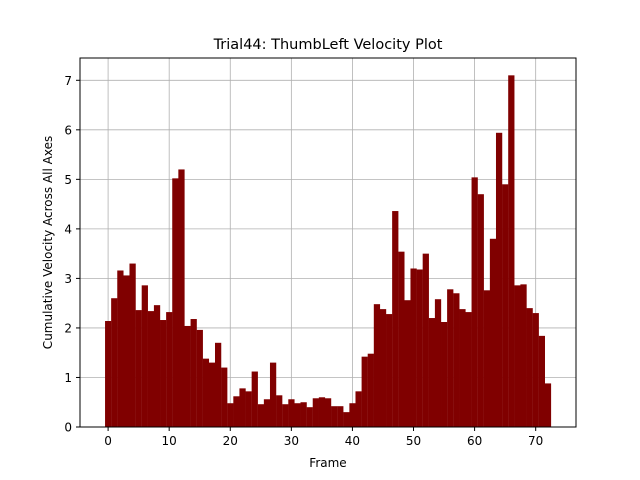 This screenshot has width=640, height=480. Describe the element at coordinates (474, 441) in the screenshot. I see `x-tick-label: 60` at that location.